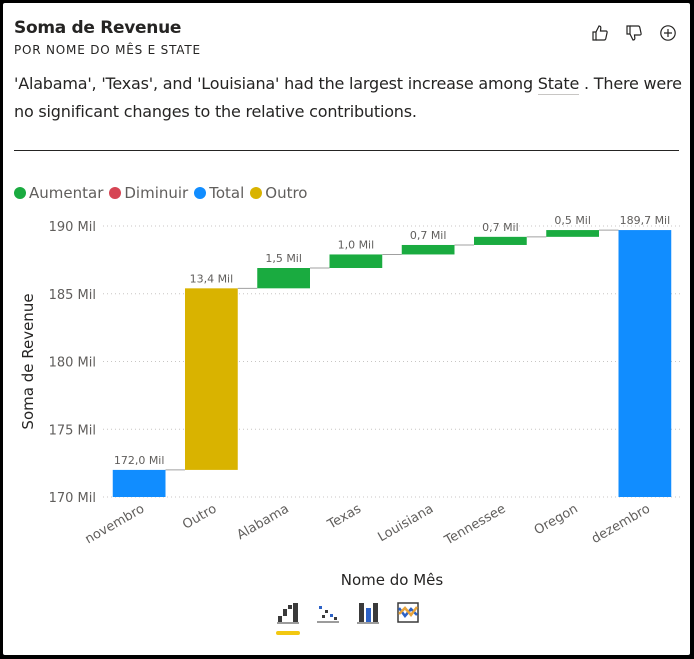 The image size is (694, 659). Describe the element at coordinates (107, 50) in the screenshot. I see `chart-subtitle: POR NOME DO MÊS E STATE` at that location.